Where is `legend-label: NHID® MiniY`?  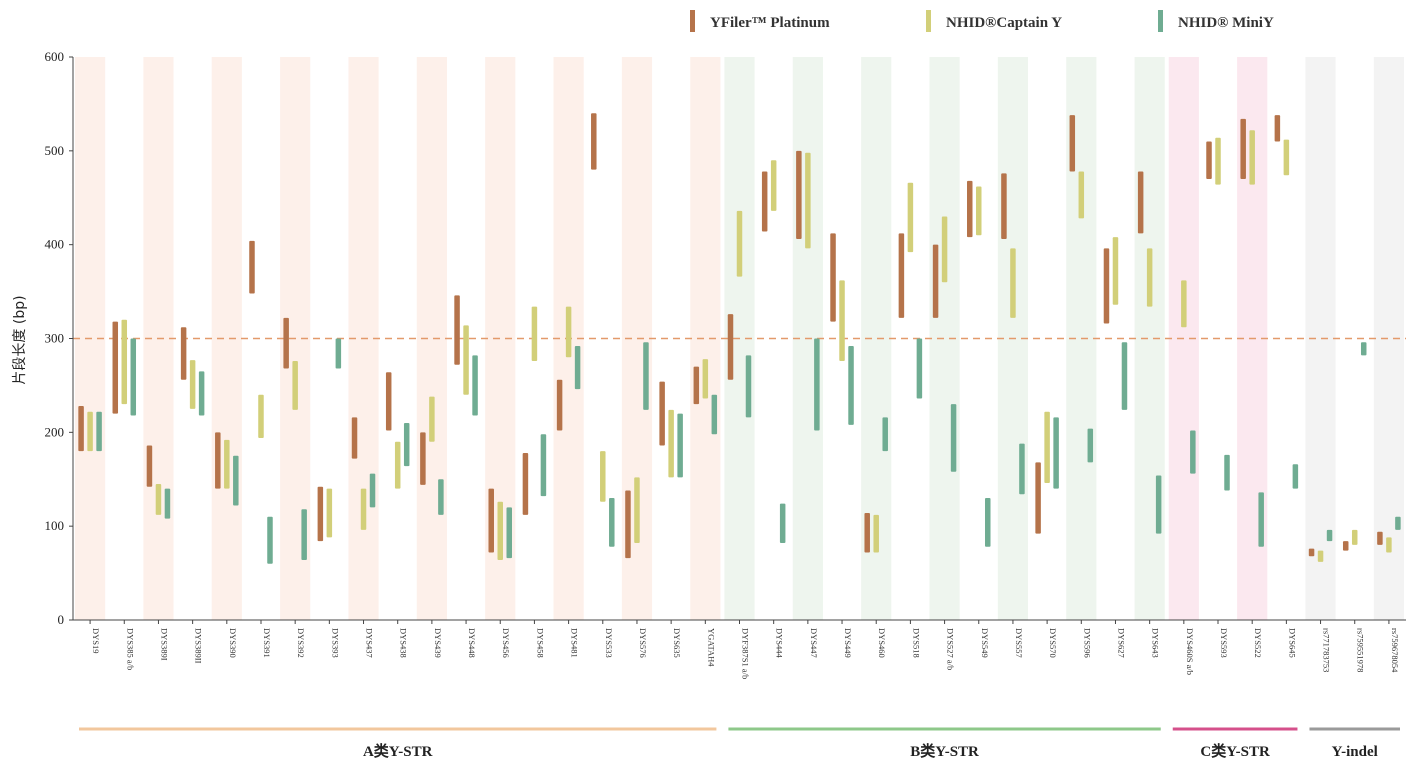
legend-label: NHID® MiniY is located at coordinates (1226, 23).